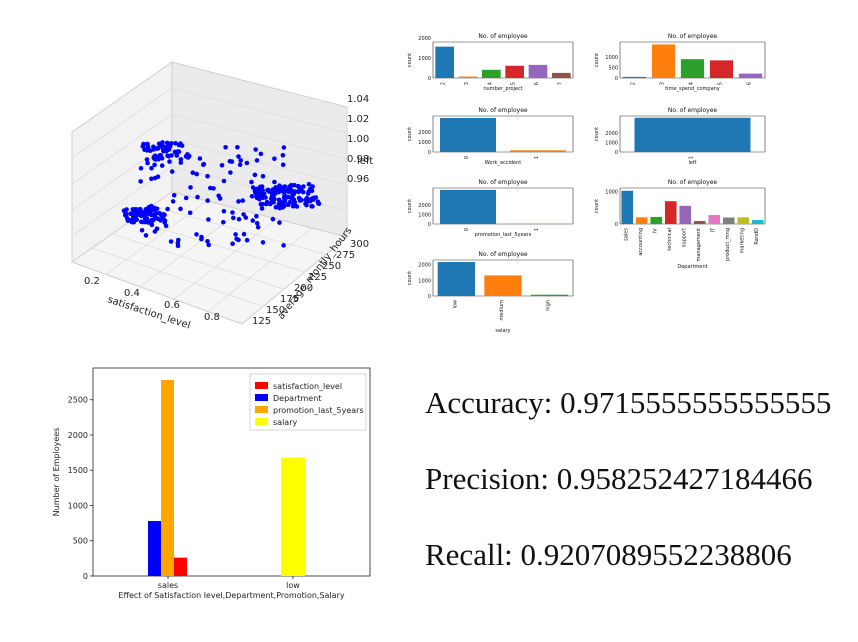 The height and width of the screenshot is (642, 858). Describe the element at coordinates (212, 317) in the screenshot. I see `x-tick-label: 0.8` at that location.